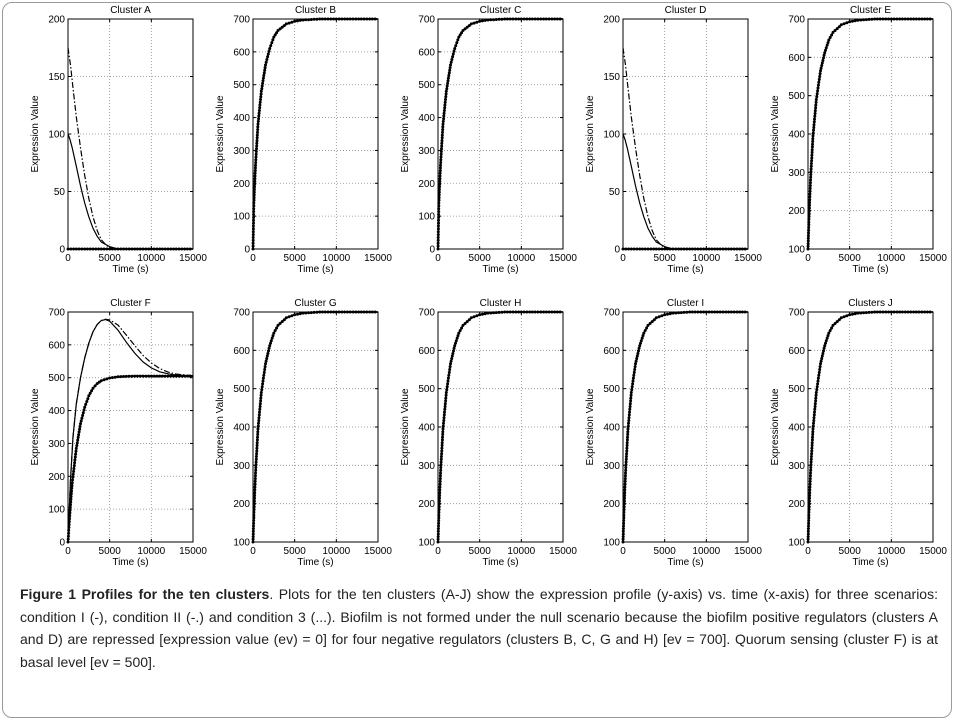 This screenshot has height=723, width=956. Describe the element at coordinates (145, 594) in the screenshot. I see `caption-label: Figure 1 Profiles for the ten clusters` at that location.